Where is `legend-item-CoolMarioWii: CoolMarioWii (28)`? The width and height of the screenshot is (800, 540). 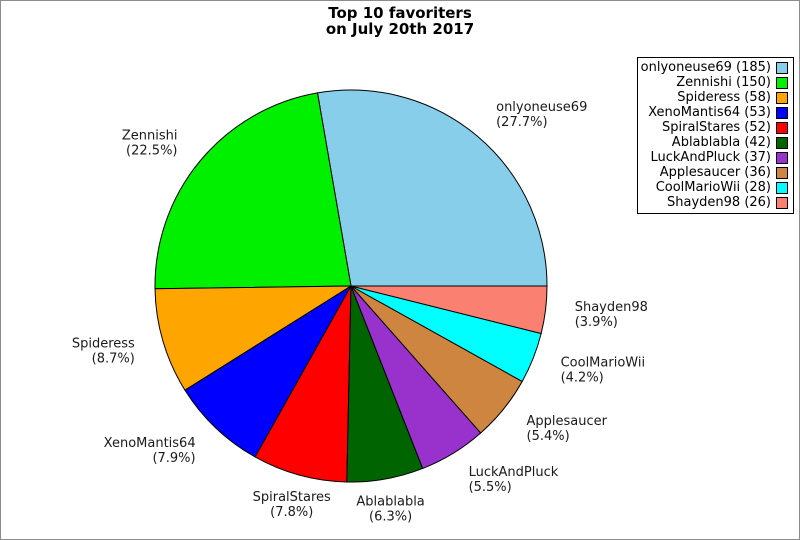
legend-item-CoolMarioWii: CoolMarioWii (28) is located at coordinates (714, 188).